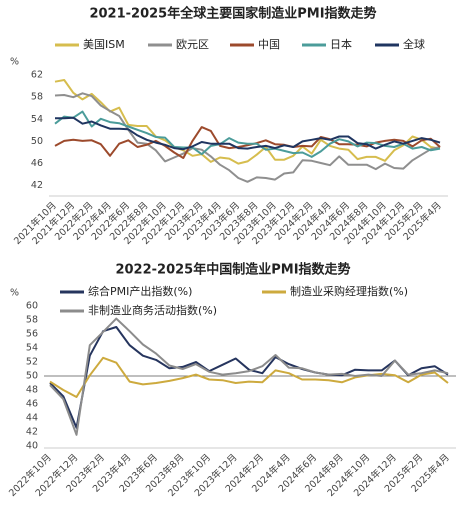 This screenshot has height=512, width=466. I want to click on y-tick-label: 40, so click(32, 446).